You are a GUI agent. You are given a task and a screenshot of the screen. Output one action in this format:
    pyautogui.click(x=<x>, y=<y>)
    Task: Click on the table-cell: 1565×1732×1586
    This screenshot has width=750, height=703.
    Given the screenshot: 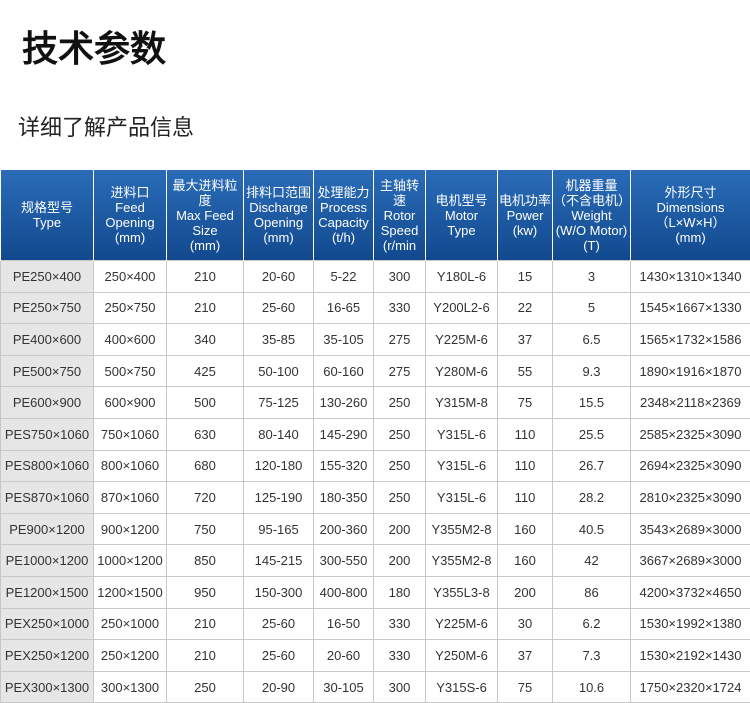 What is the action you would take?
    pyautogui.click(x=690, y=339)
    